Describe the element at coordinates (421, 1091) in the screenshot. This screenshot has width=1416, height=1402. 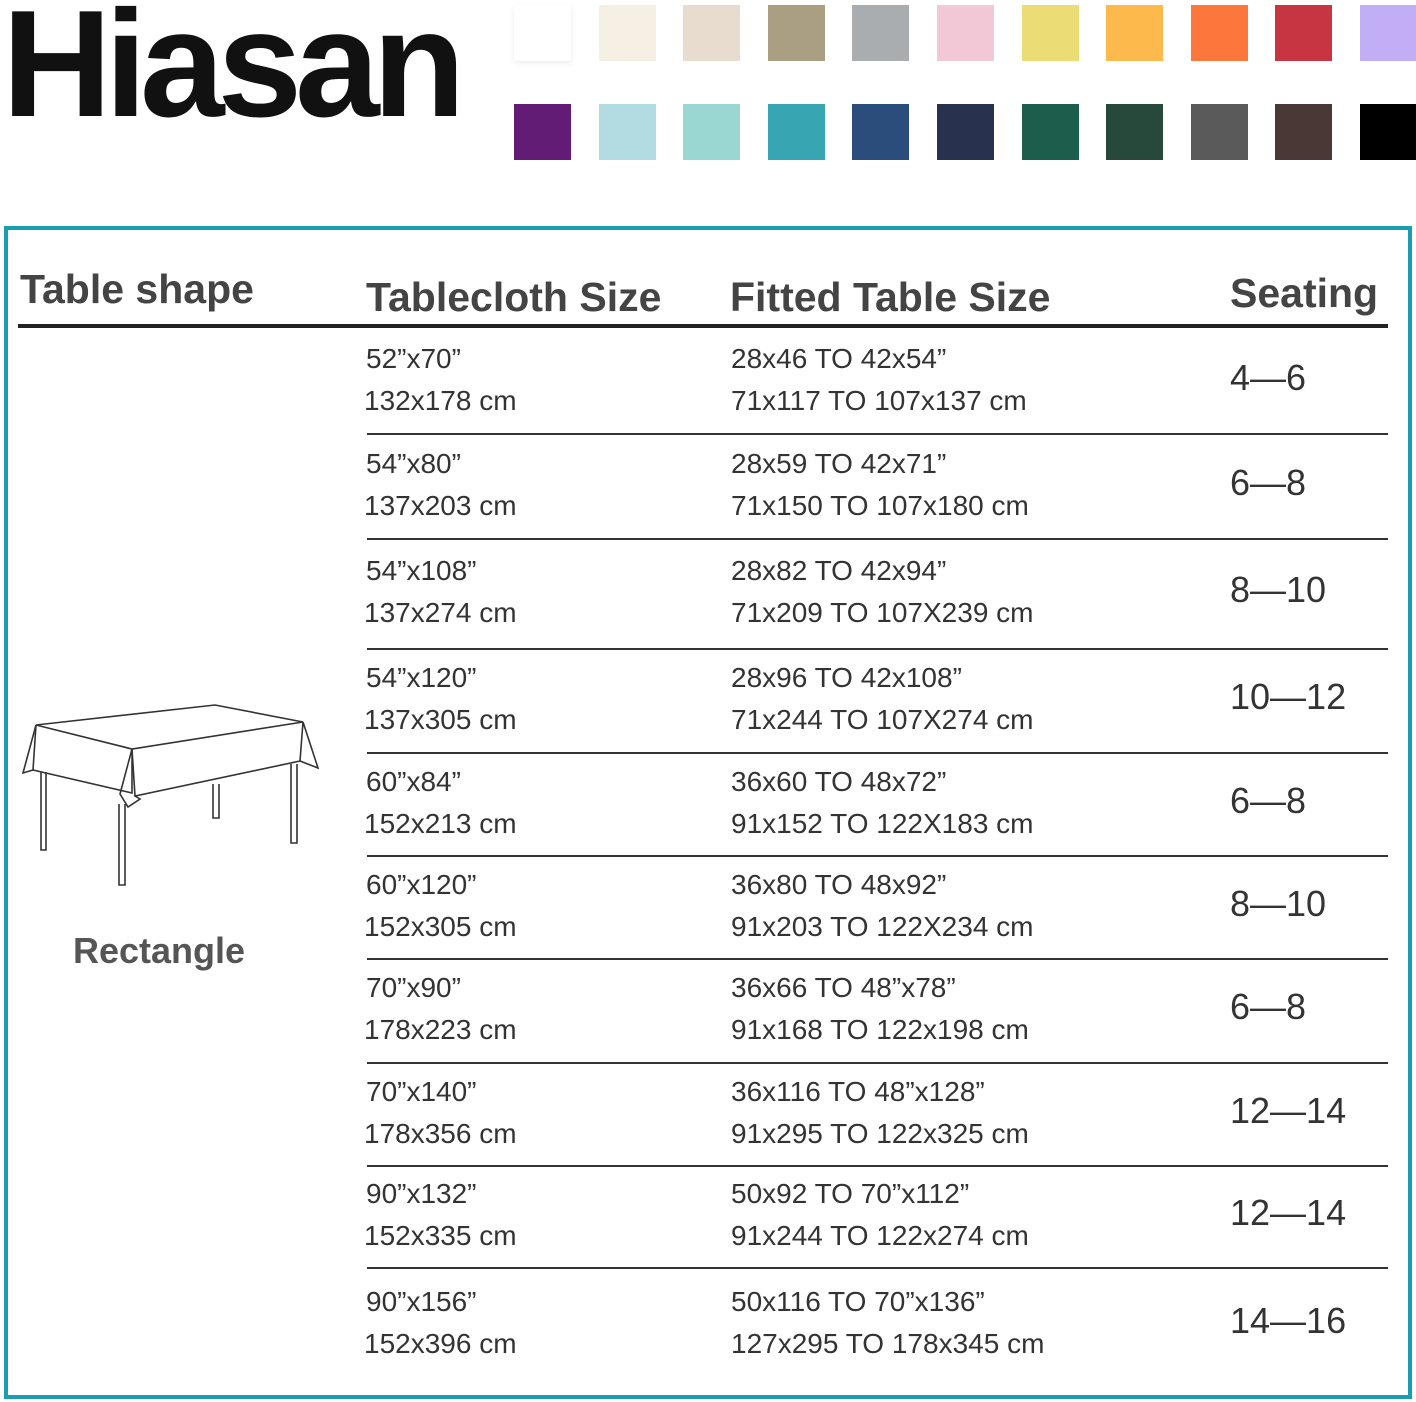
I see `tablecloth-size-inches: 70”x140”` at that location.